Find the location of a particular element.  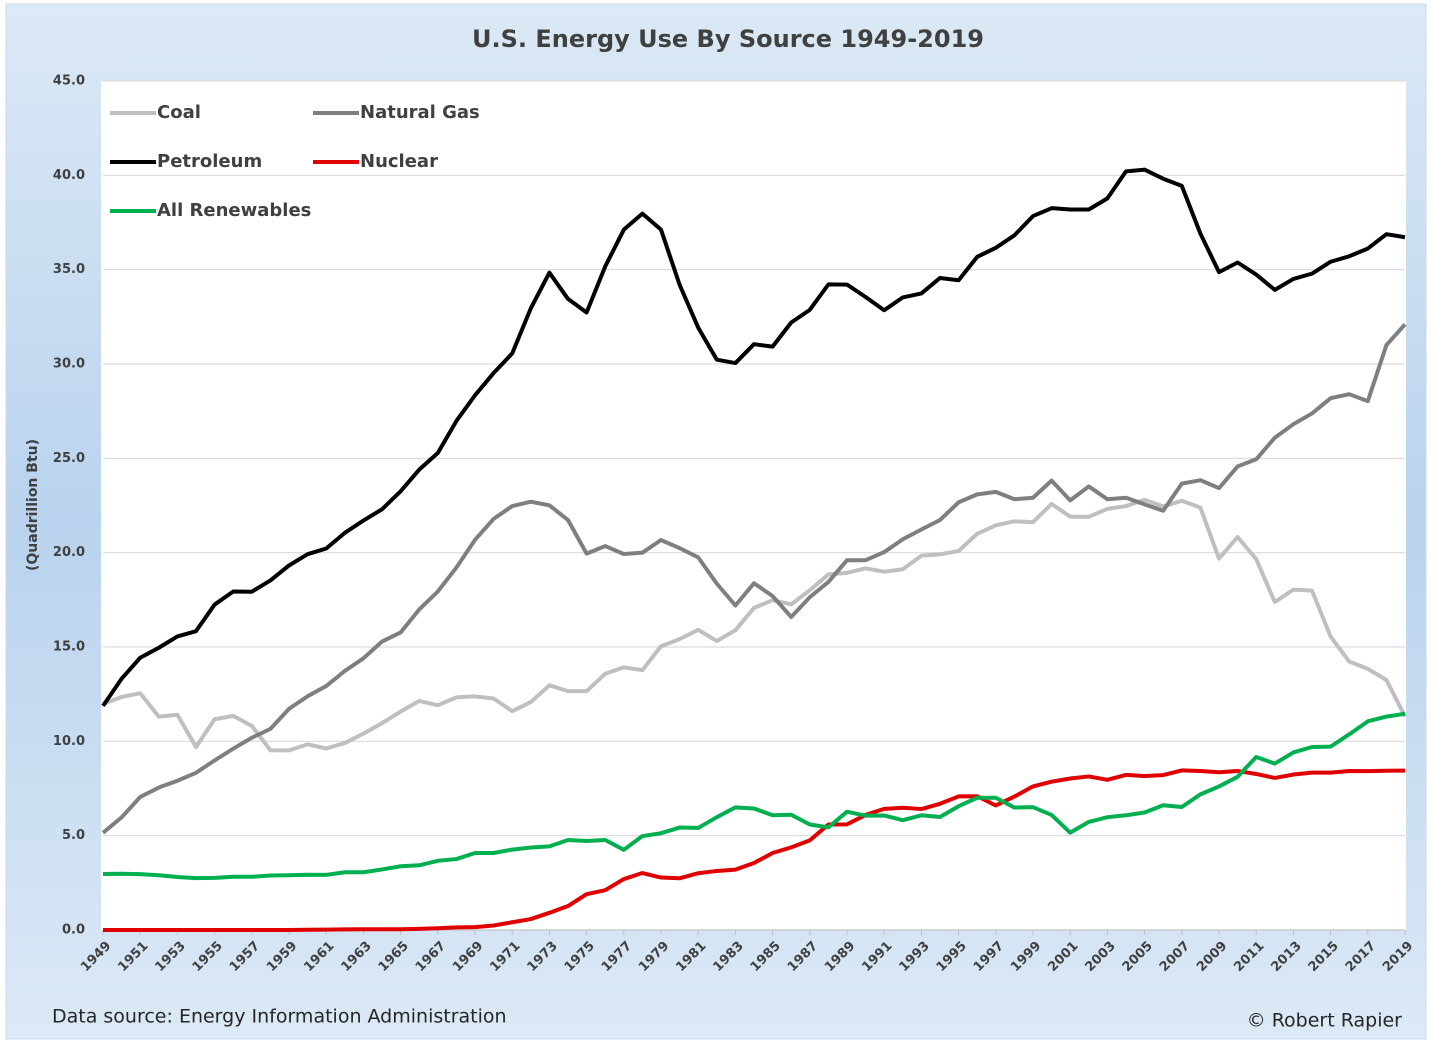

y-tick-label: 20.0 is located at coordinates (69, 552).